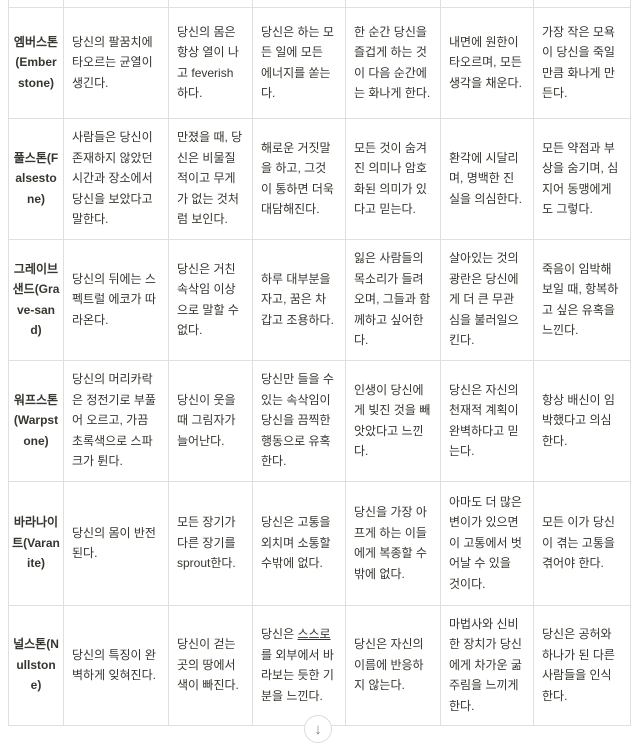 Image resolution: width=635 pixels, height=746 pixels. I want to click on trait-cell: 하루 대부분을 자고, 꿈은 차갑고 조용하다., so click(299, 299).